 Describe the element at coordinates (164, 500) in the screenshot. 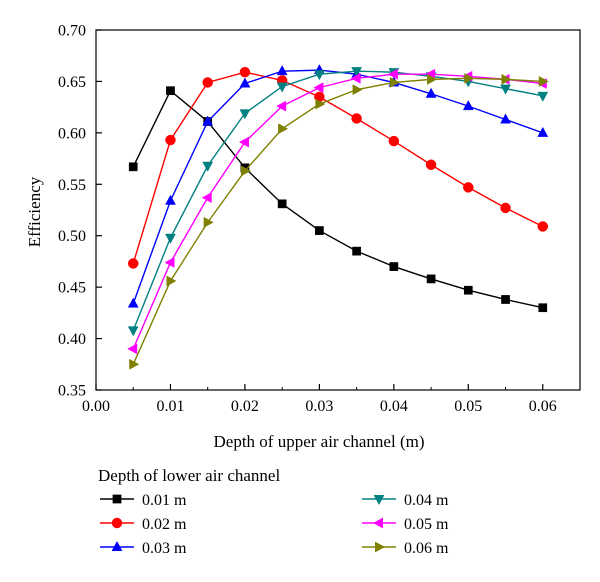

I see `legend-label: 0.01 m` at that location.